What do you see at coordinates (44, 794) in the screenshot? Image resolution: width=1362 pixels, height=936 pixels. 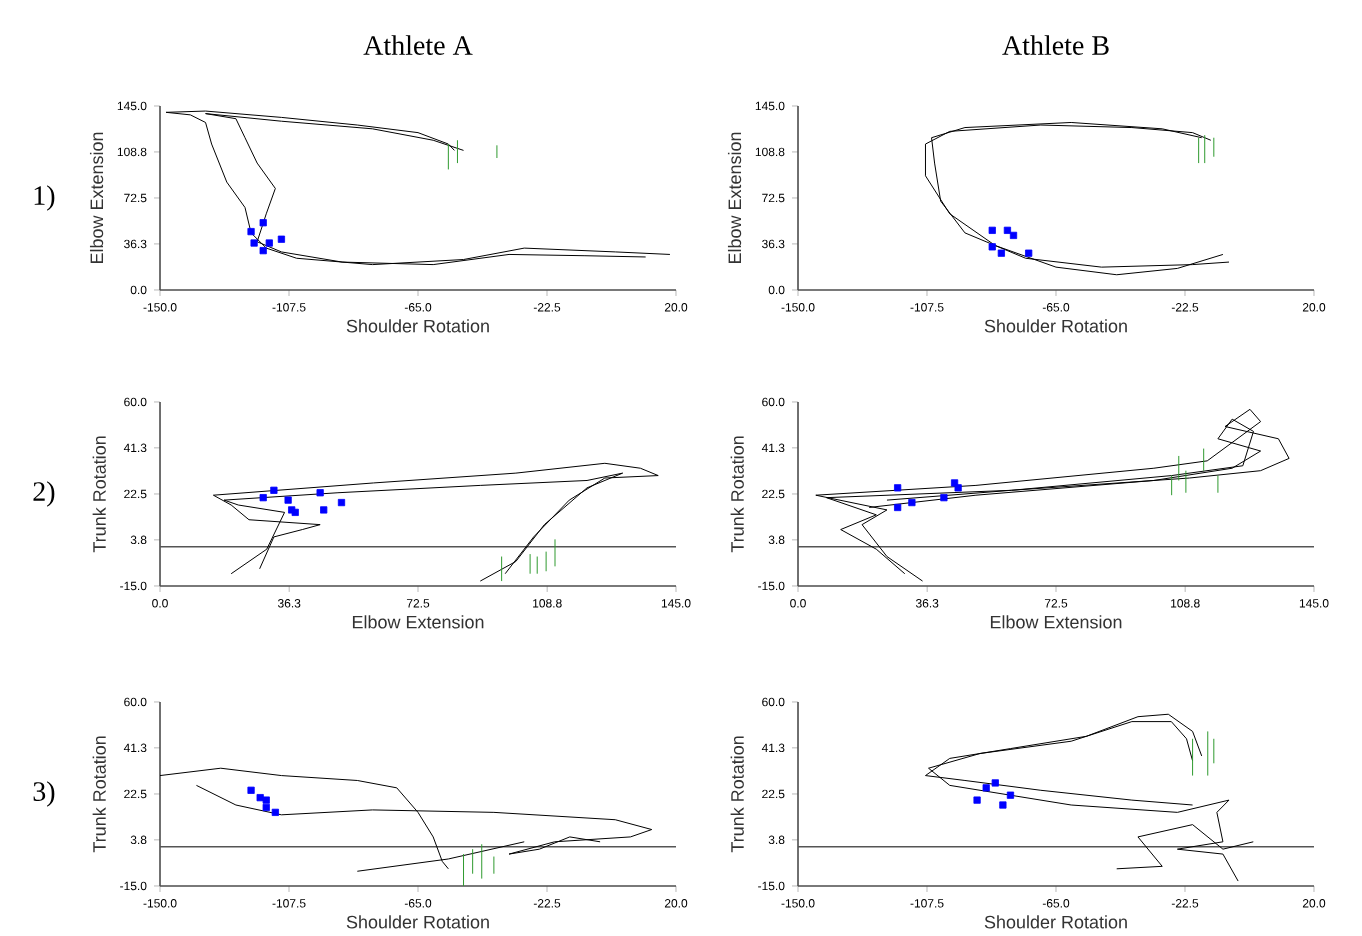 I see `text: 3)` at bounding box center [44, 794].